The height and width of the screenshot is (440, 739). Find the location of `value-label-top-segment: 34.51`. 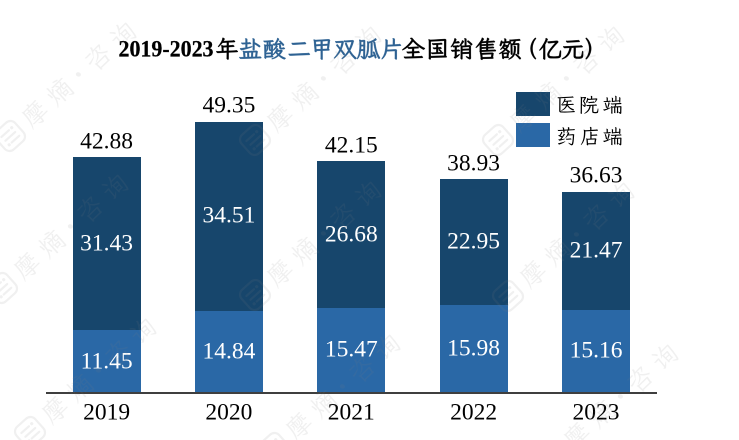

value-label-top-segment: 34.51 is located at coordinates (229, 215).